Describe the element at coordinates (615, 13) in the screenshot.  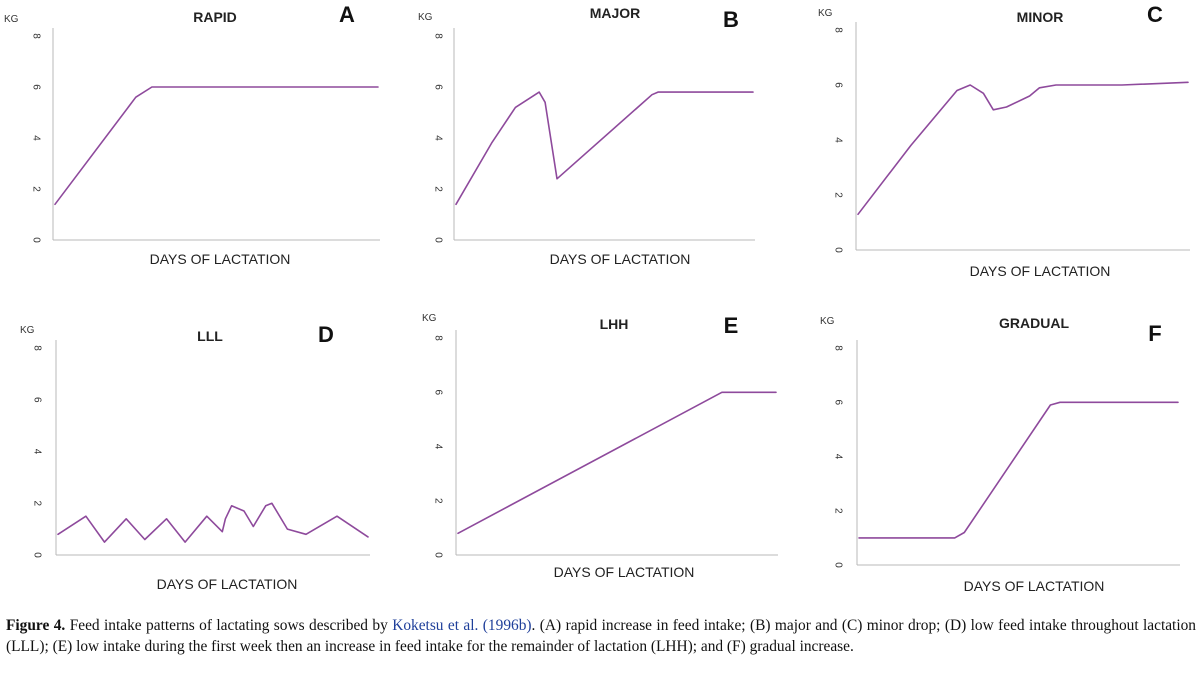
I see `chart-title: MAJOR` at that location.